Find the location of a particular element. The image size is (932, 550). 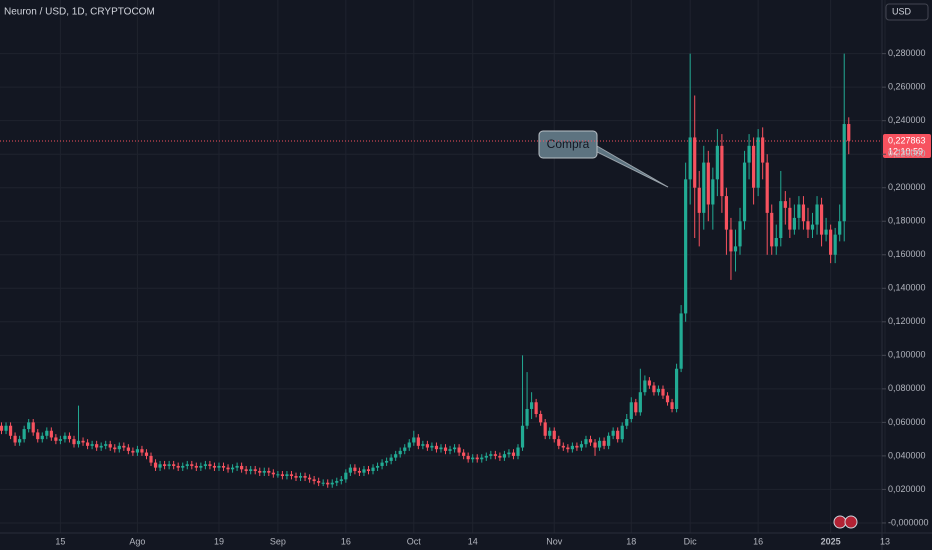

x-tick-label: 15 is located at coordinates (60, 541).